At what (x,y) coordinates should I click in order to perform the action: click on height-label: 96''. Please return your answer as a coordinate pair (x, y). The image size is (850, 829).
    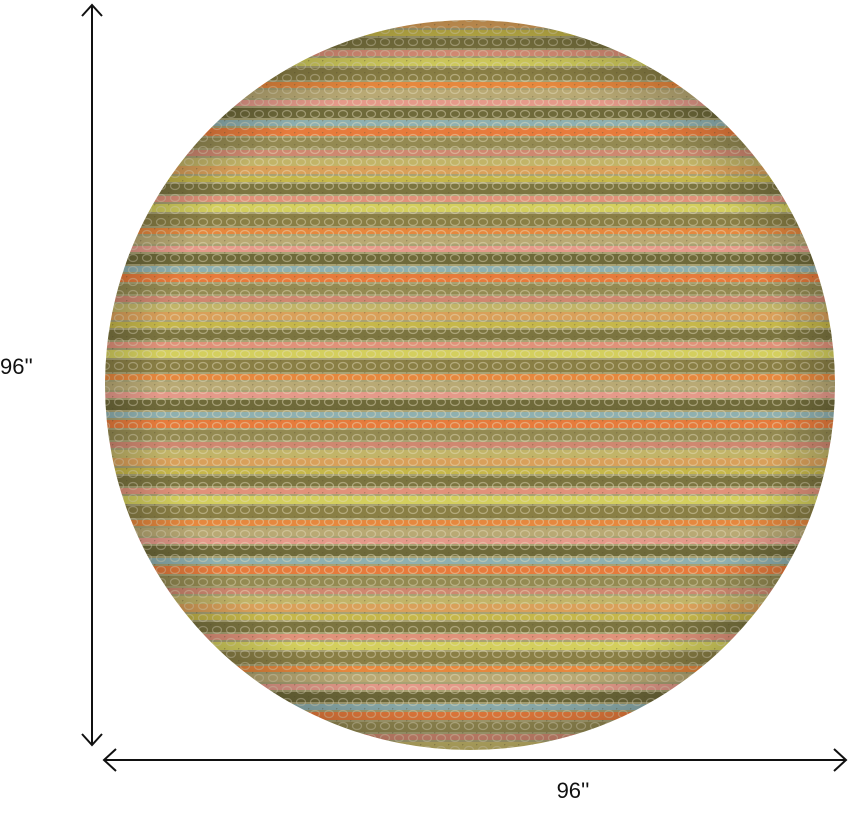
    Looking at the image, I should click on (16, 366).